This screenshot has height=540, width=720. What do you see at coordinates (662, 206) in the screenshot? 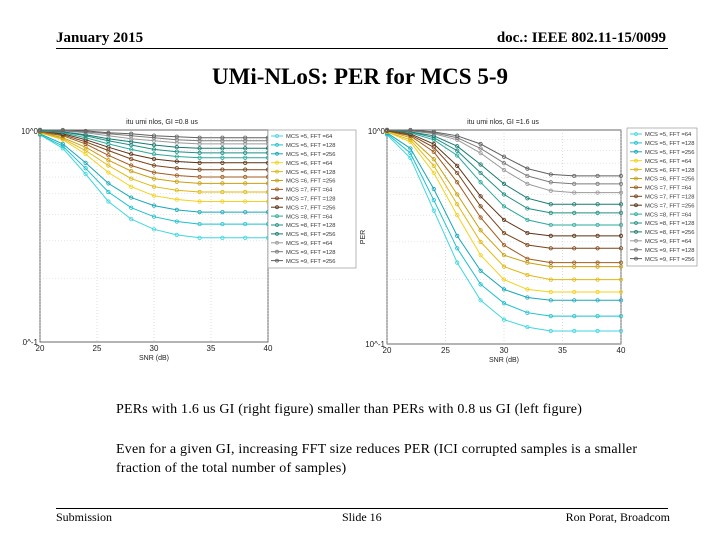
I see `legend-item: MCS =7, FFT =256` at bounding box center [662, 206].